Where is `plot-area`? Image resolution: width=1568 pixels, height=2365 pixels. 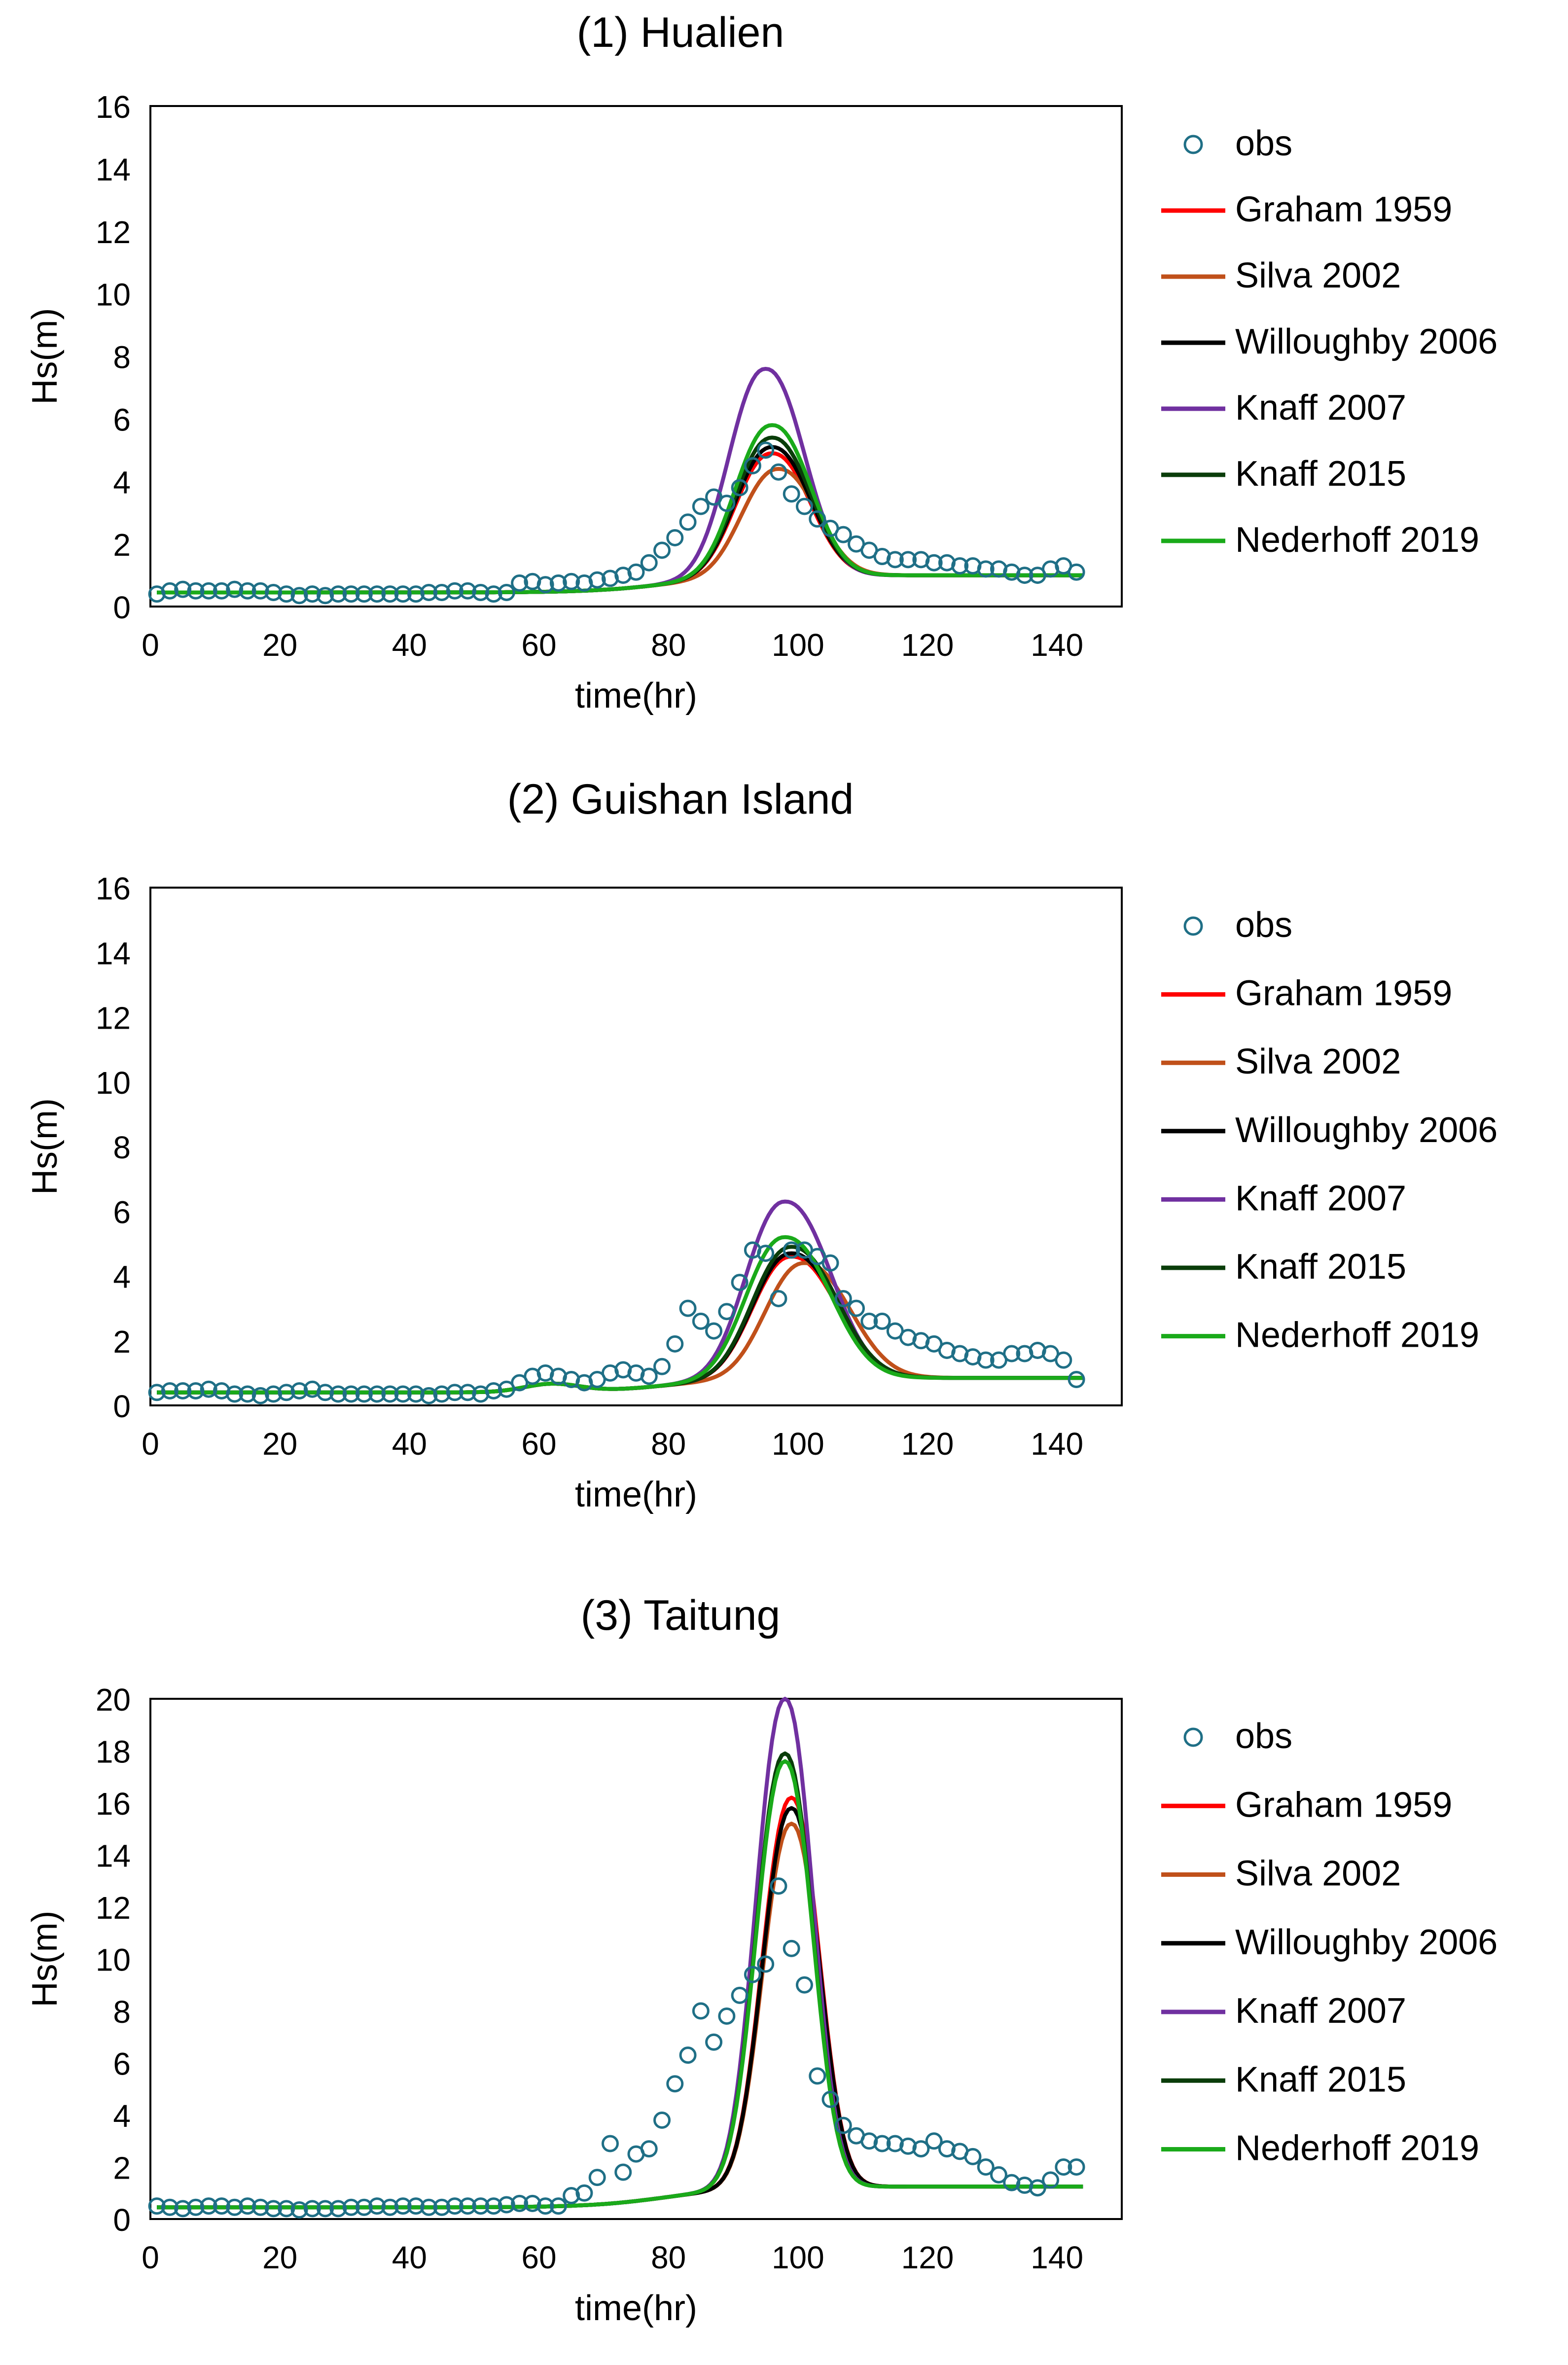
plot-area is located at coordinates (636, 356).